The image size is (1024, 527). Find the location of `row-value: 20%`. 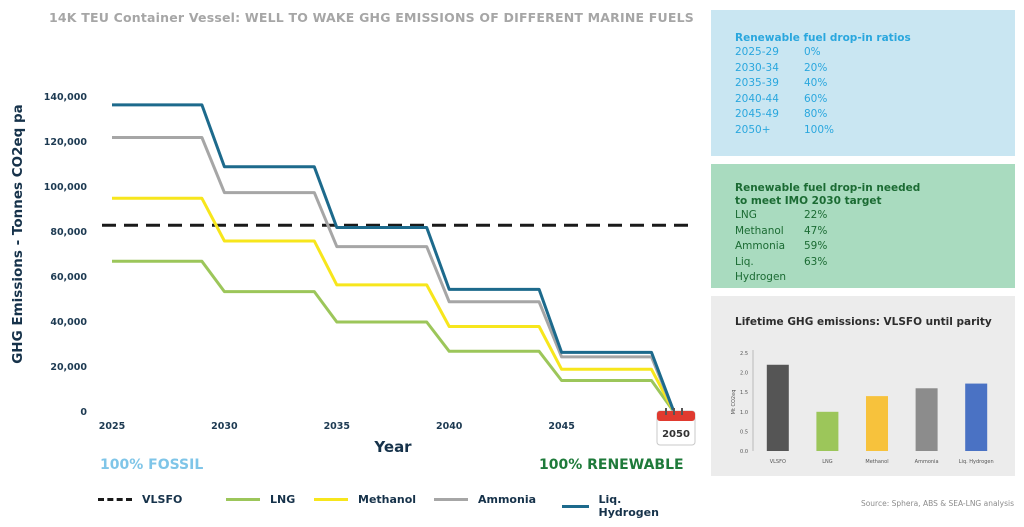

row-value: 20% is located at coordinates (816, 67).